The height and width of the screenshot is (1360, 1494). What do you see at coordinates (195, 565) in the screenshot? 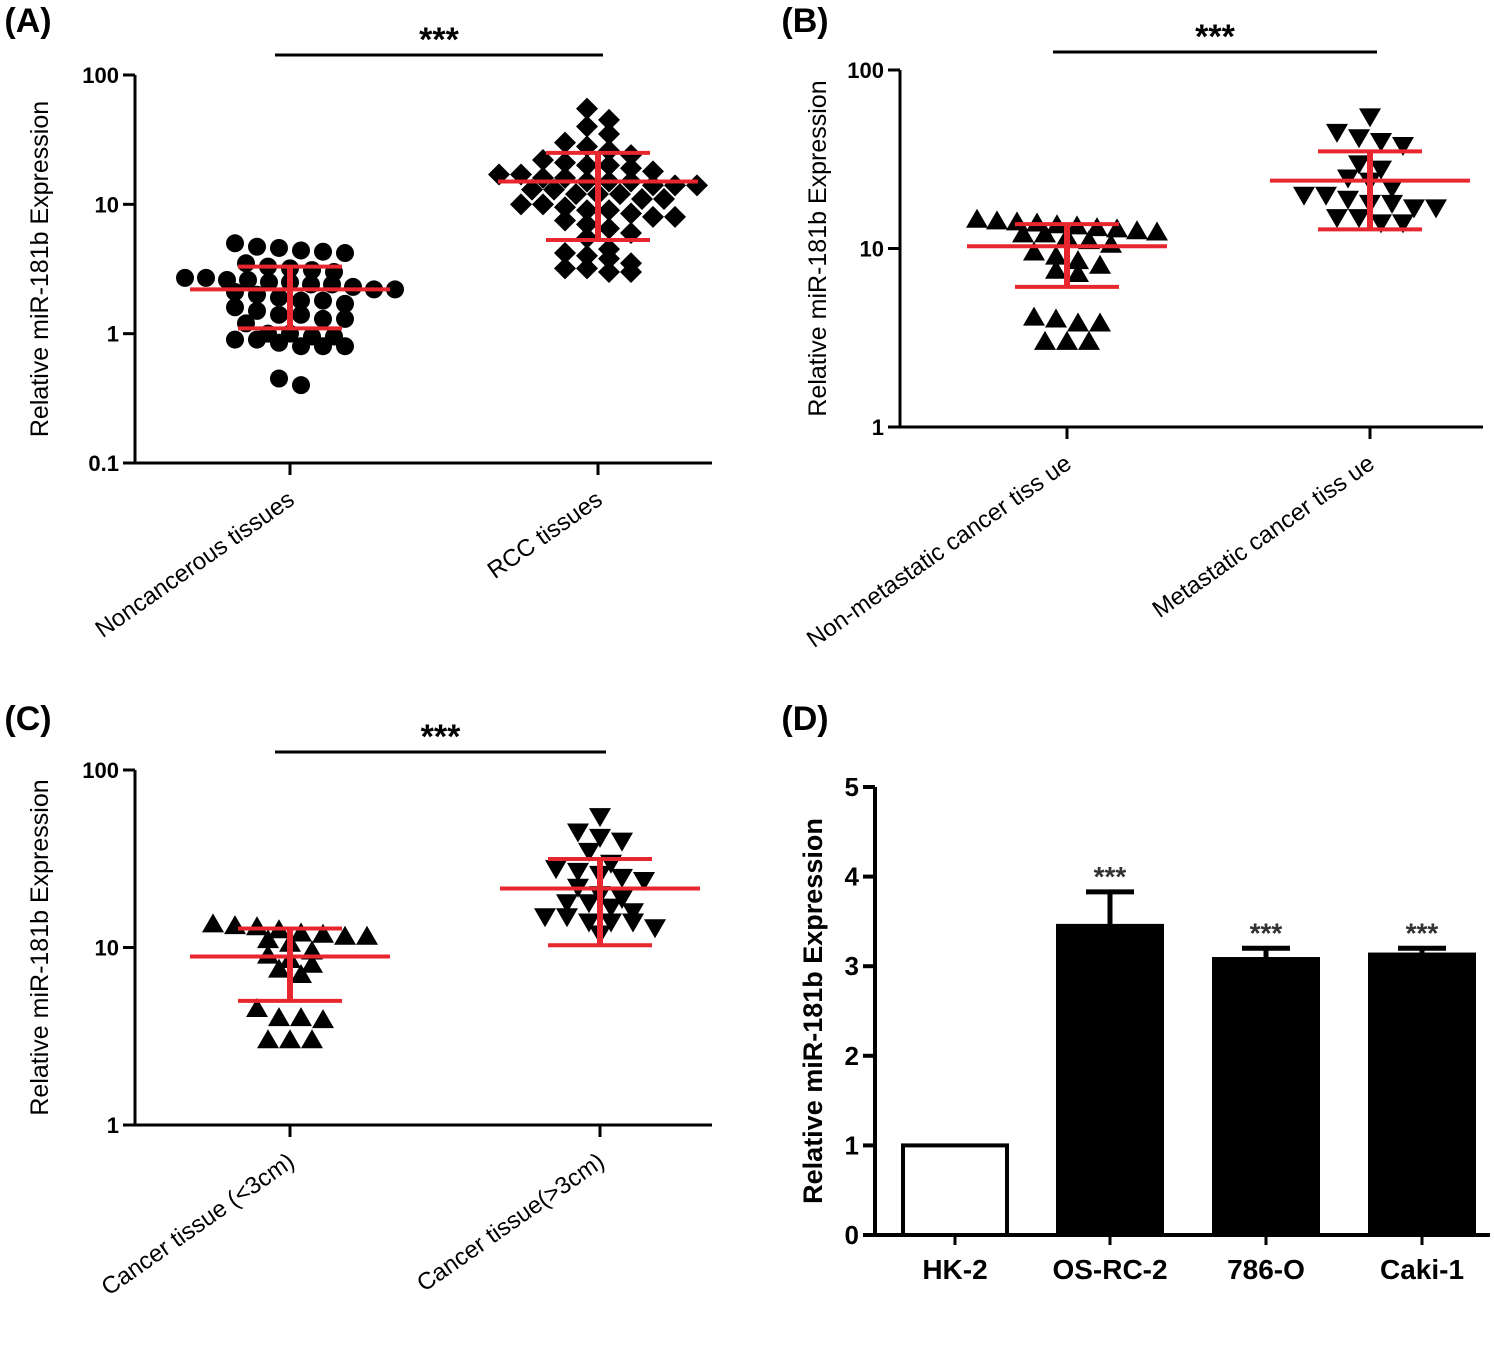
I see `x-tick-label: Noncancerous tissues` at bounding box center [195, 565].